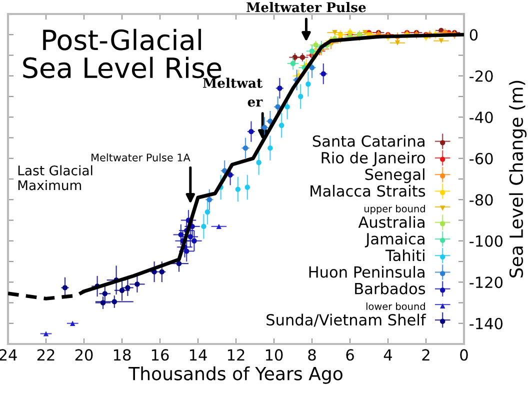 The image size is (528, 395). I want to click on legend-label: Tahiti, so click(404, 255).